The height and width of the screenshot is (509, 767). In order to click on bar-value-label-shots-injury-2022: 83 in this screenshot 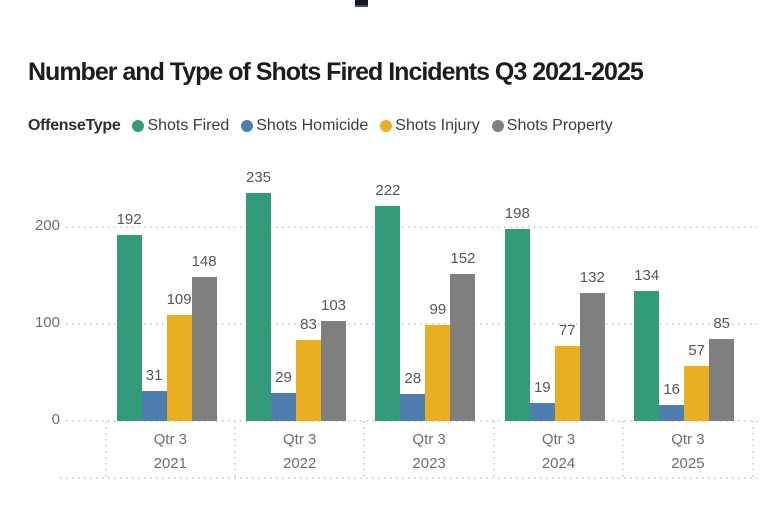, I will do `click(308, 324)`.